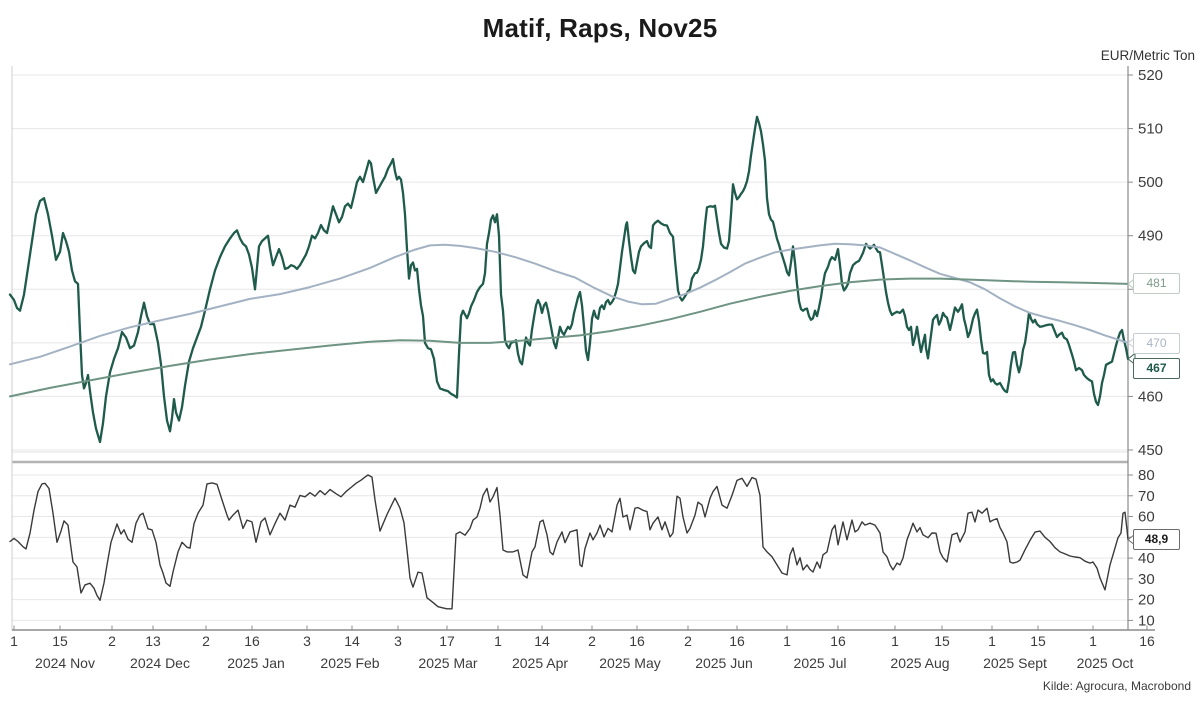  Describe the element at coordinates (447, 641) in the screenshot. I see `x-axis-tick-label: 17` at that location.